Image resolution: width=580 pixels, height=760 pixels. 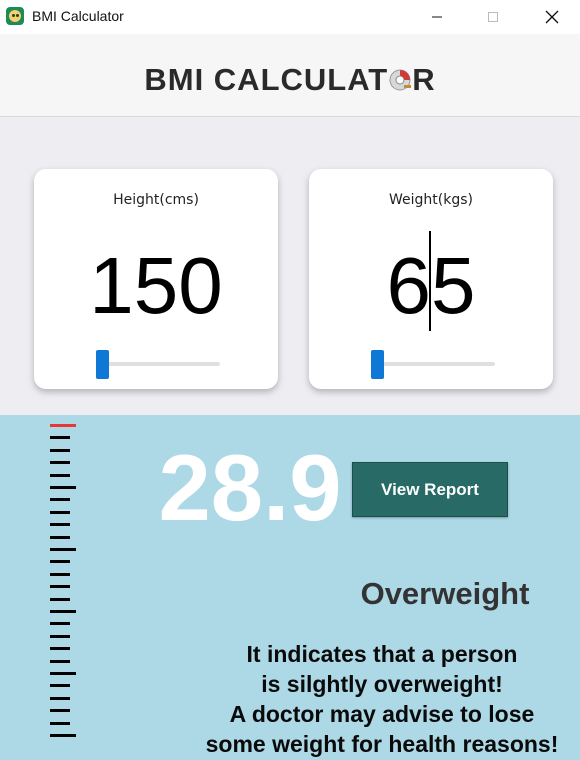 I want to click on maximize-button, so click(x=493, y=17).